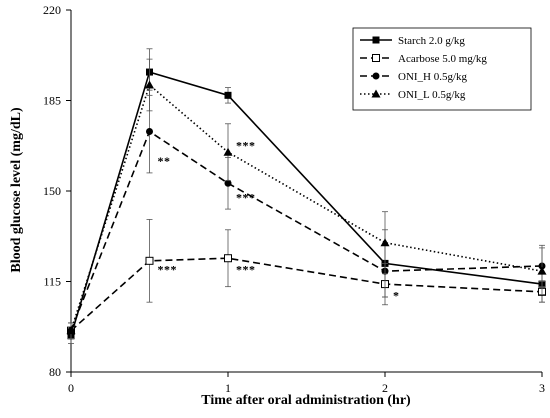 The width and height of the screenshot is (550, 418). I want to click on y-tick-label: 115, so click(52, 282).